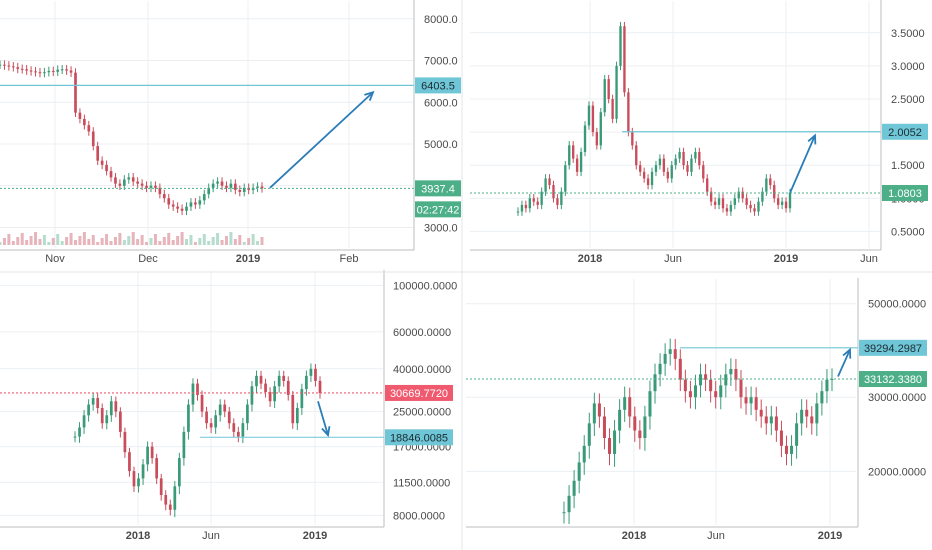 Image resolution: width=932 pixels, height=550 pixels. Describe the element at coordinates (441, 62) in the screenshot. I see `y-tick-label: 7000.0` at that location.